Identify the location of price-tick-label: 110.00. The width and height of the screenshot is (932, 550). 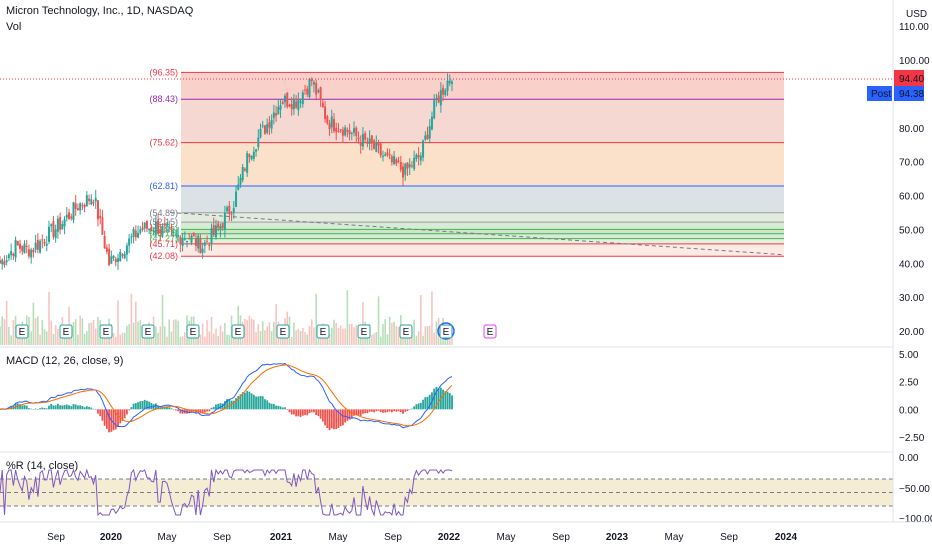
(914, 27).